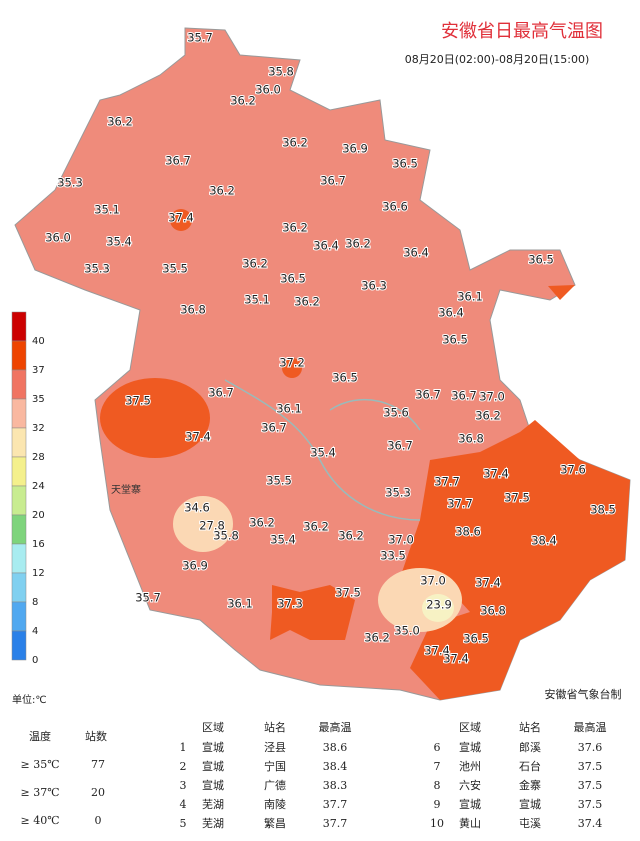 Image resolution: width=640 pixels, height=841 pixels. I want to click on table-cell: 38.3, so click(335, 785).